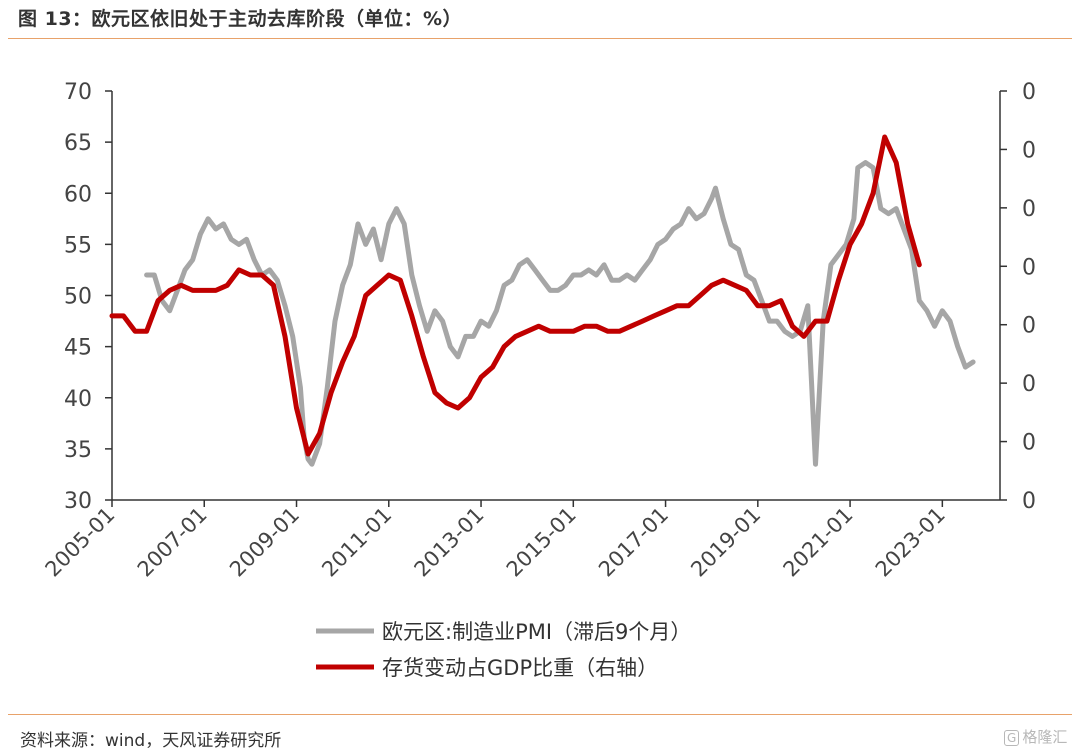 This screenshot has width=1080, height=754. What do you see at coordinates (633, 542) in the screenshot?
I see `x-tick-label: 2017-01` at bounding box center [633, 542].